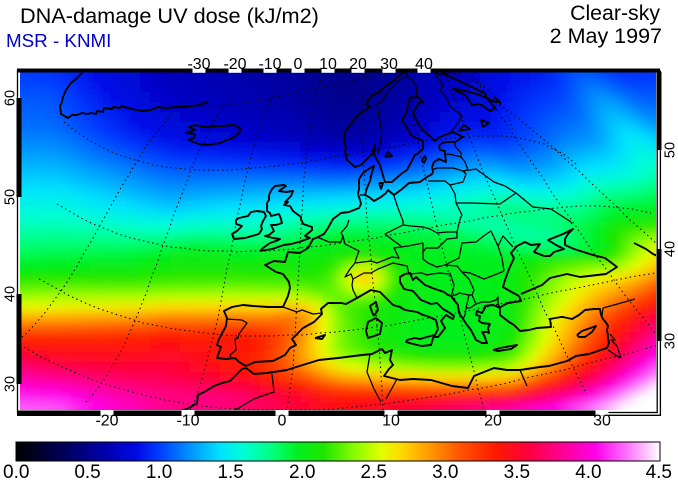  What do you see at coordinates (87, 471) in the screenshot?
I see `svg-text: 0.5` at bounding box center [87, 471].